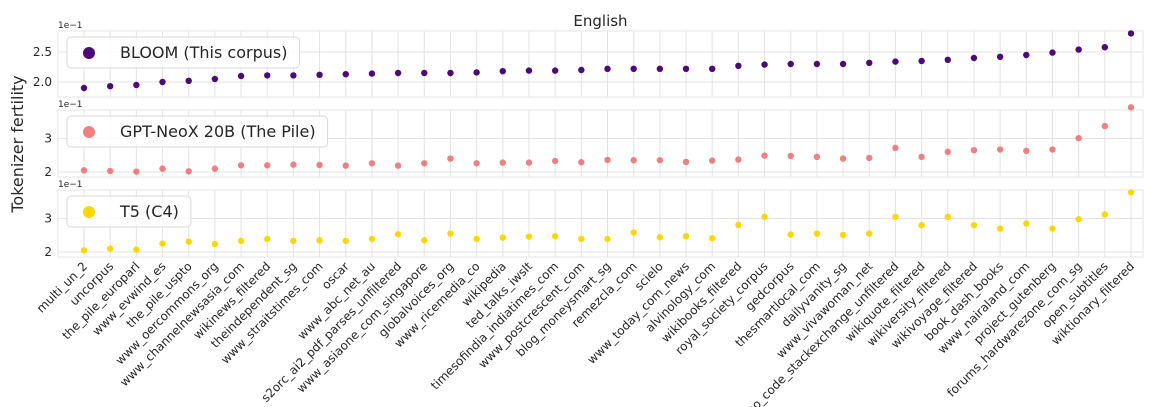 The image size is (1149, 407). Describe the element at coordinates (48, 138) in the screenshot. I see `y-tick-label: 3` at that location.